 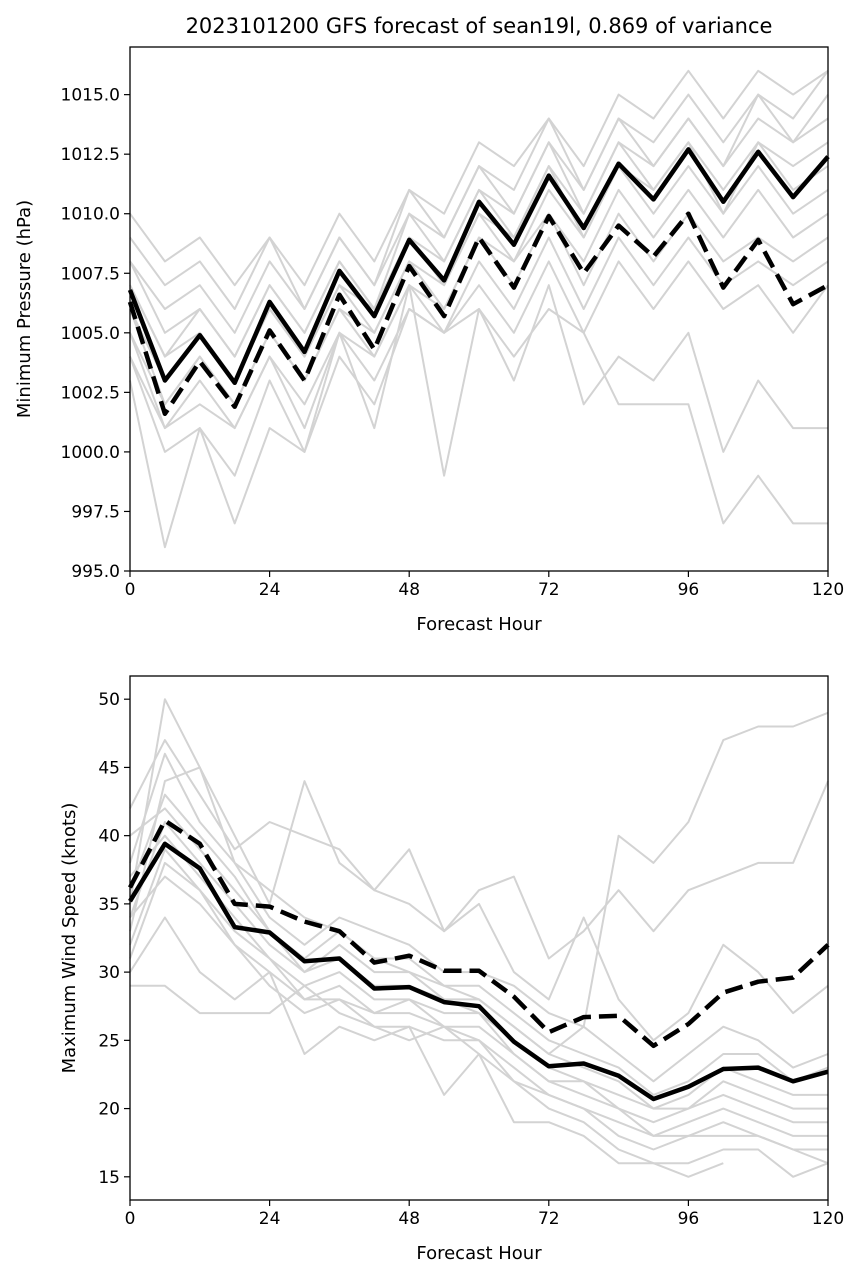 What do you see at coordinates (95, 572) in the screenshot?
I see `pressure-y-tick-label-0: 995.0` at bounding box center [95, 572].